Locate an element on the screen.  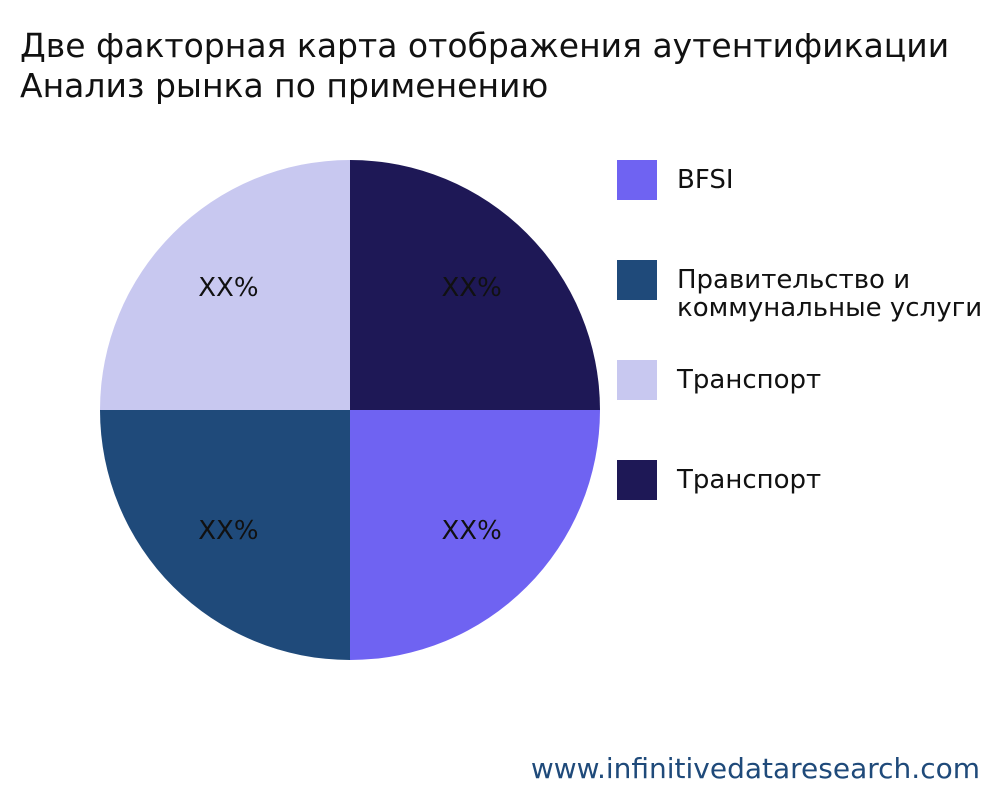
legend-label: BFSI is located at coordinates (705, 180).